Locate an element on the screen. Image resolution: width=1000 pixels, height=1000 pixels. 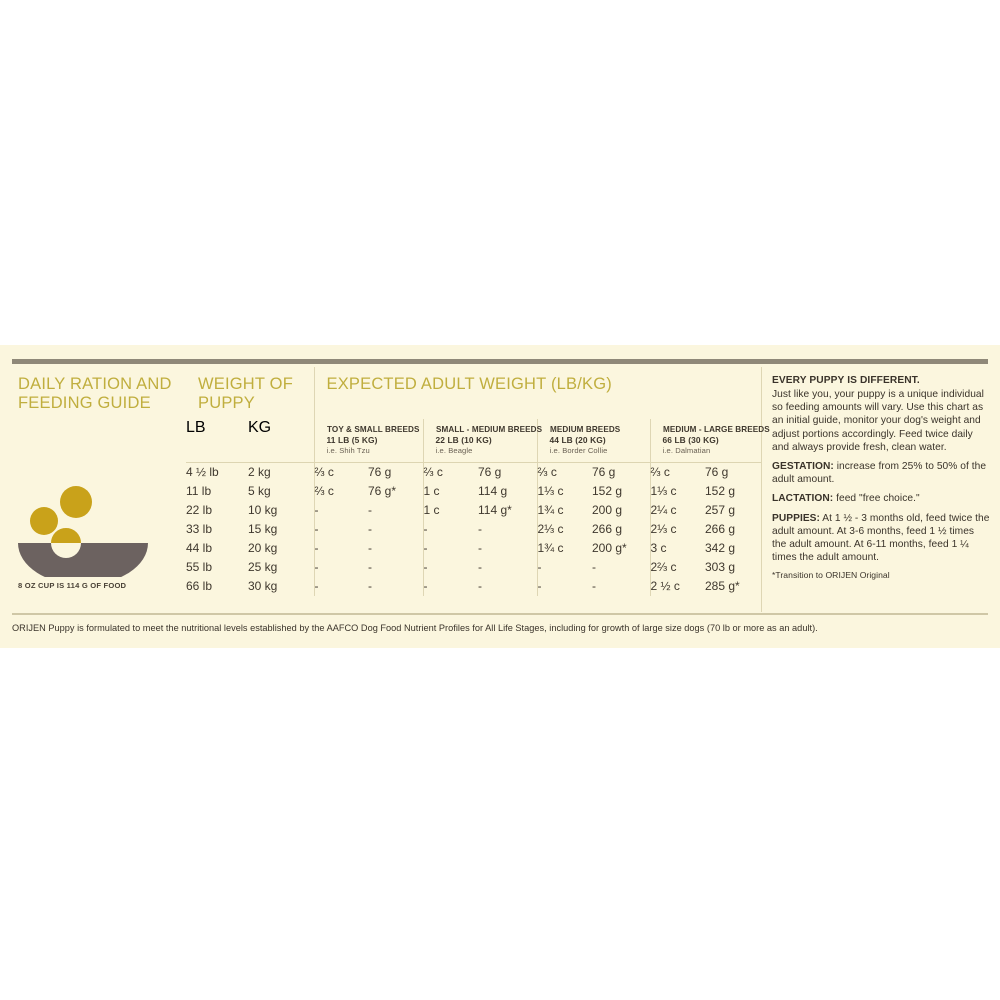
cell-medium-grams: 266 g is located at coordinates (607, 529).